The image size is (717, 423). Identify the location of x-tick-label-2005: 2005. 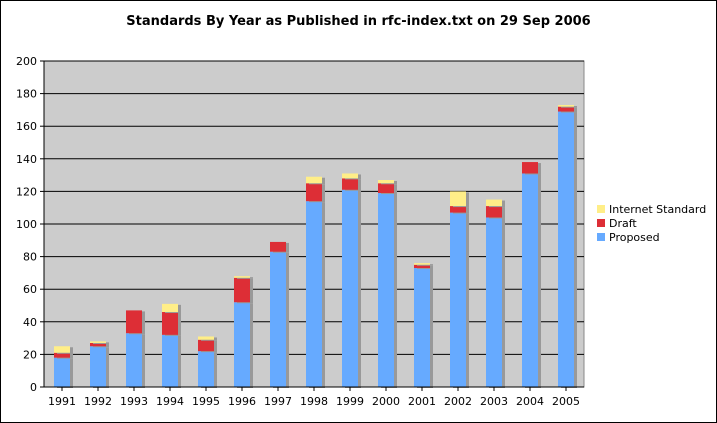
(566, 401).